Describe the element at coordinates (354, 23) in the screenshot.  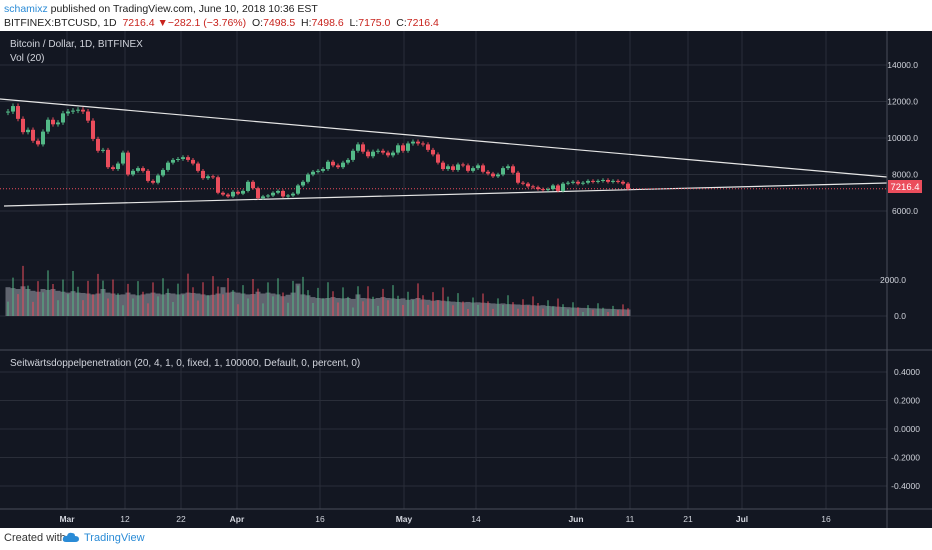
I see `low-label: L:` at that location.